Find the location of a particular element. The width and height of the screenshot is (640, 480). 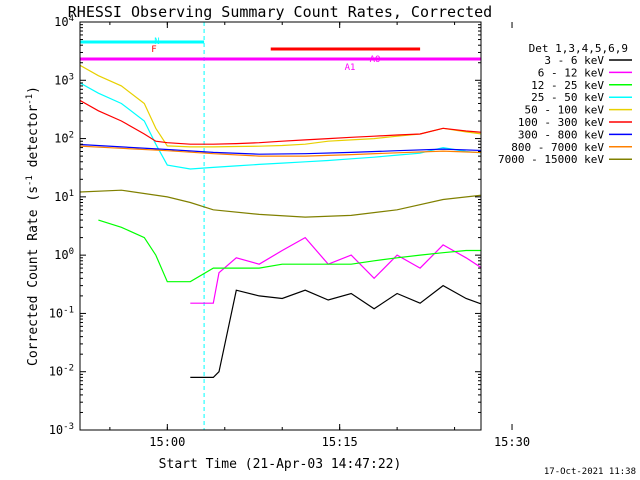

y-tick-label-5: 102 is located at coordinates (64, 138).